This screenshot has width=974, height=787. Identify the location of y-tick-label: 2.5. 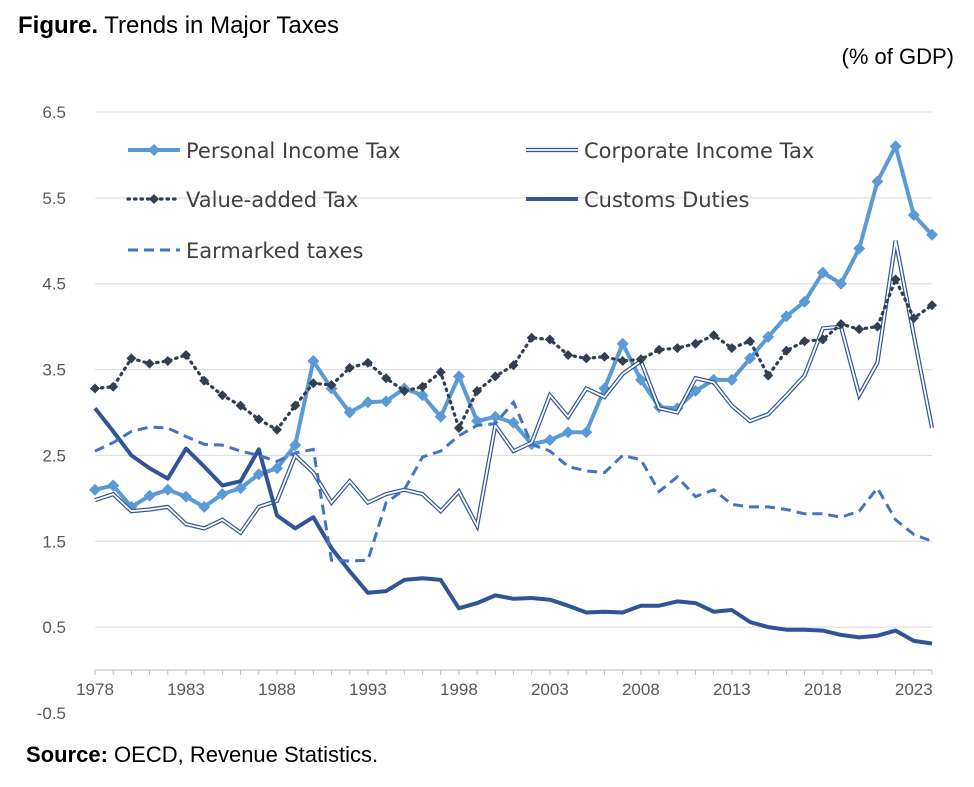
(54, 455).